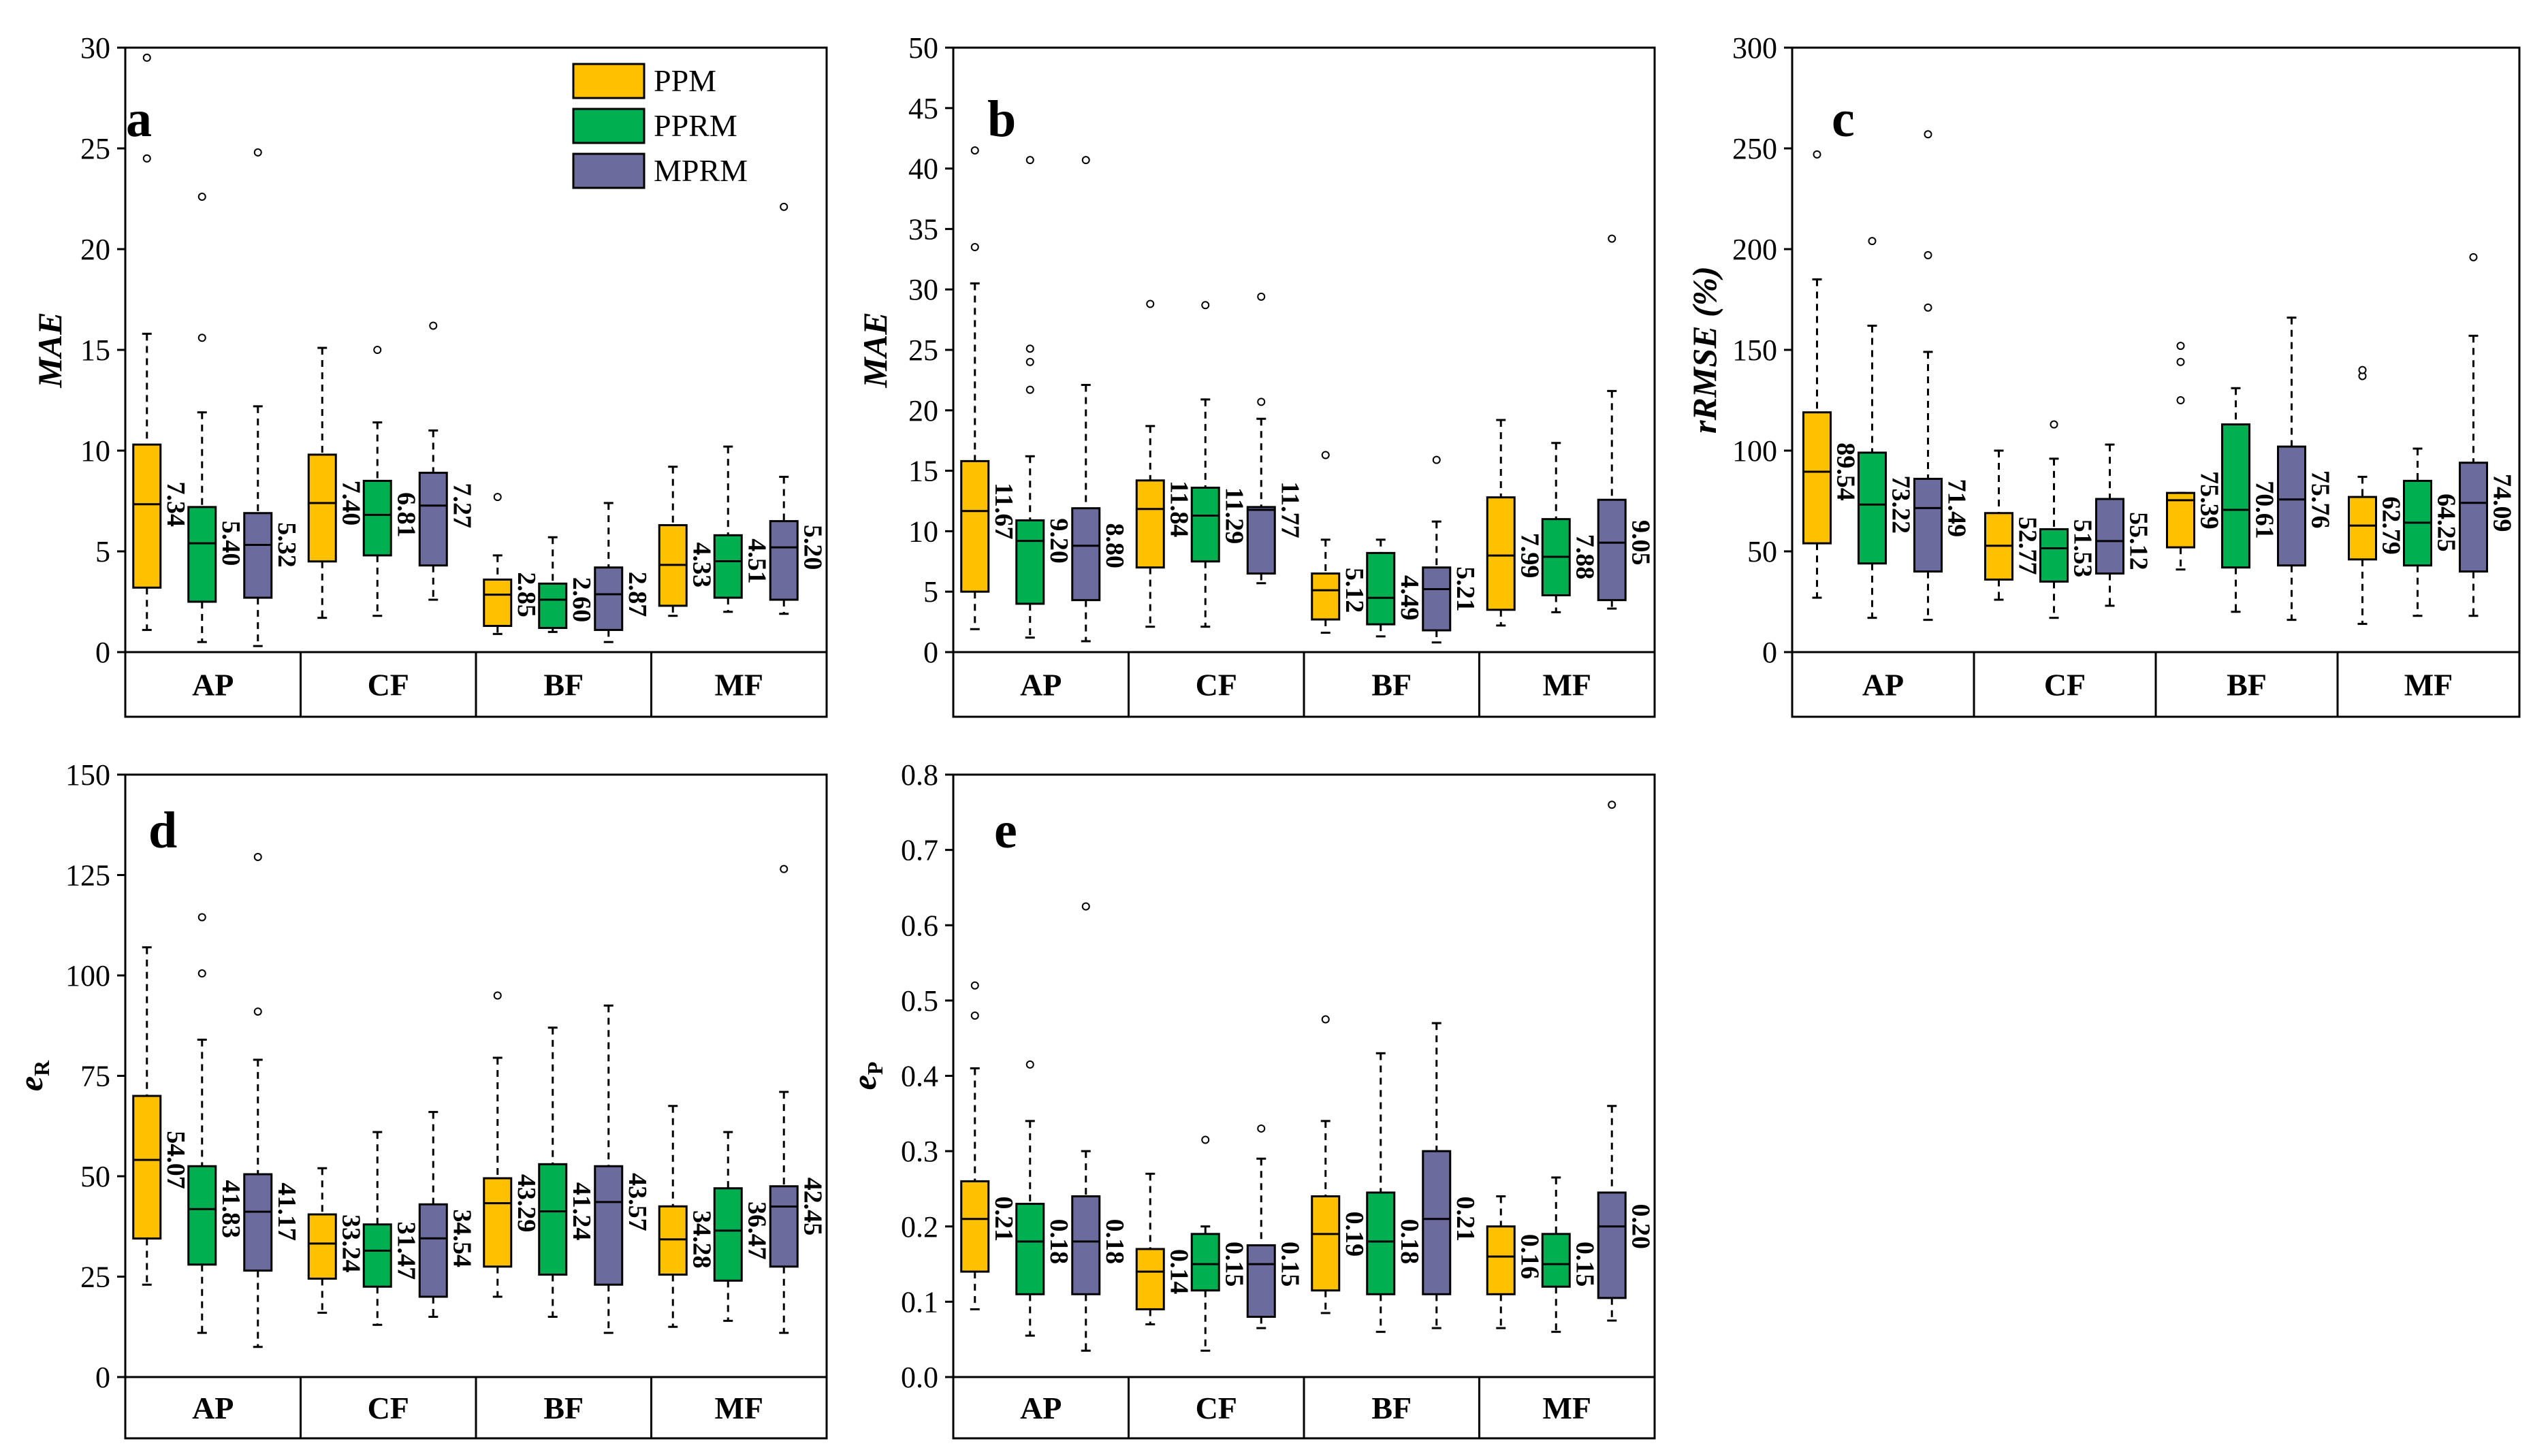  Describe the element at coordinates (1755, 48) in the screenshot. I see `y-tick-label: 300` at that location.